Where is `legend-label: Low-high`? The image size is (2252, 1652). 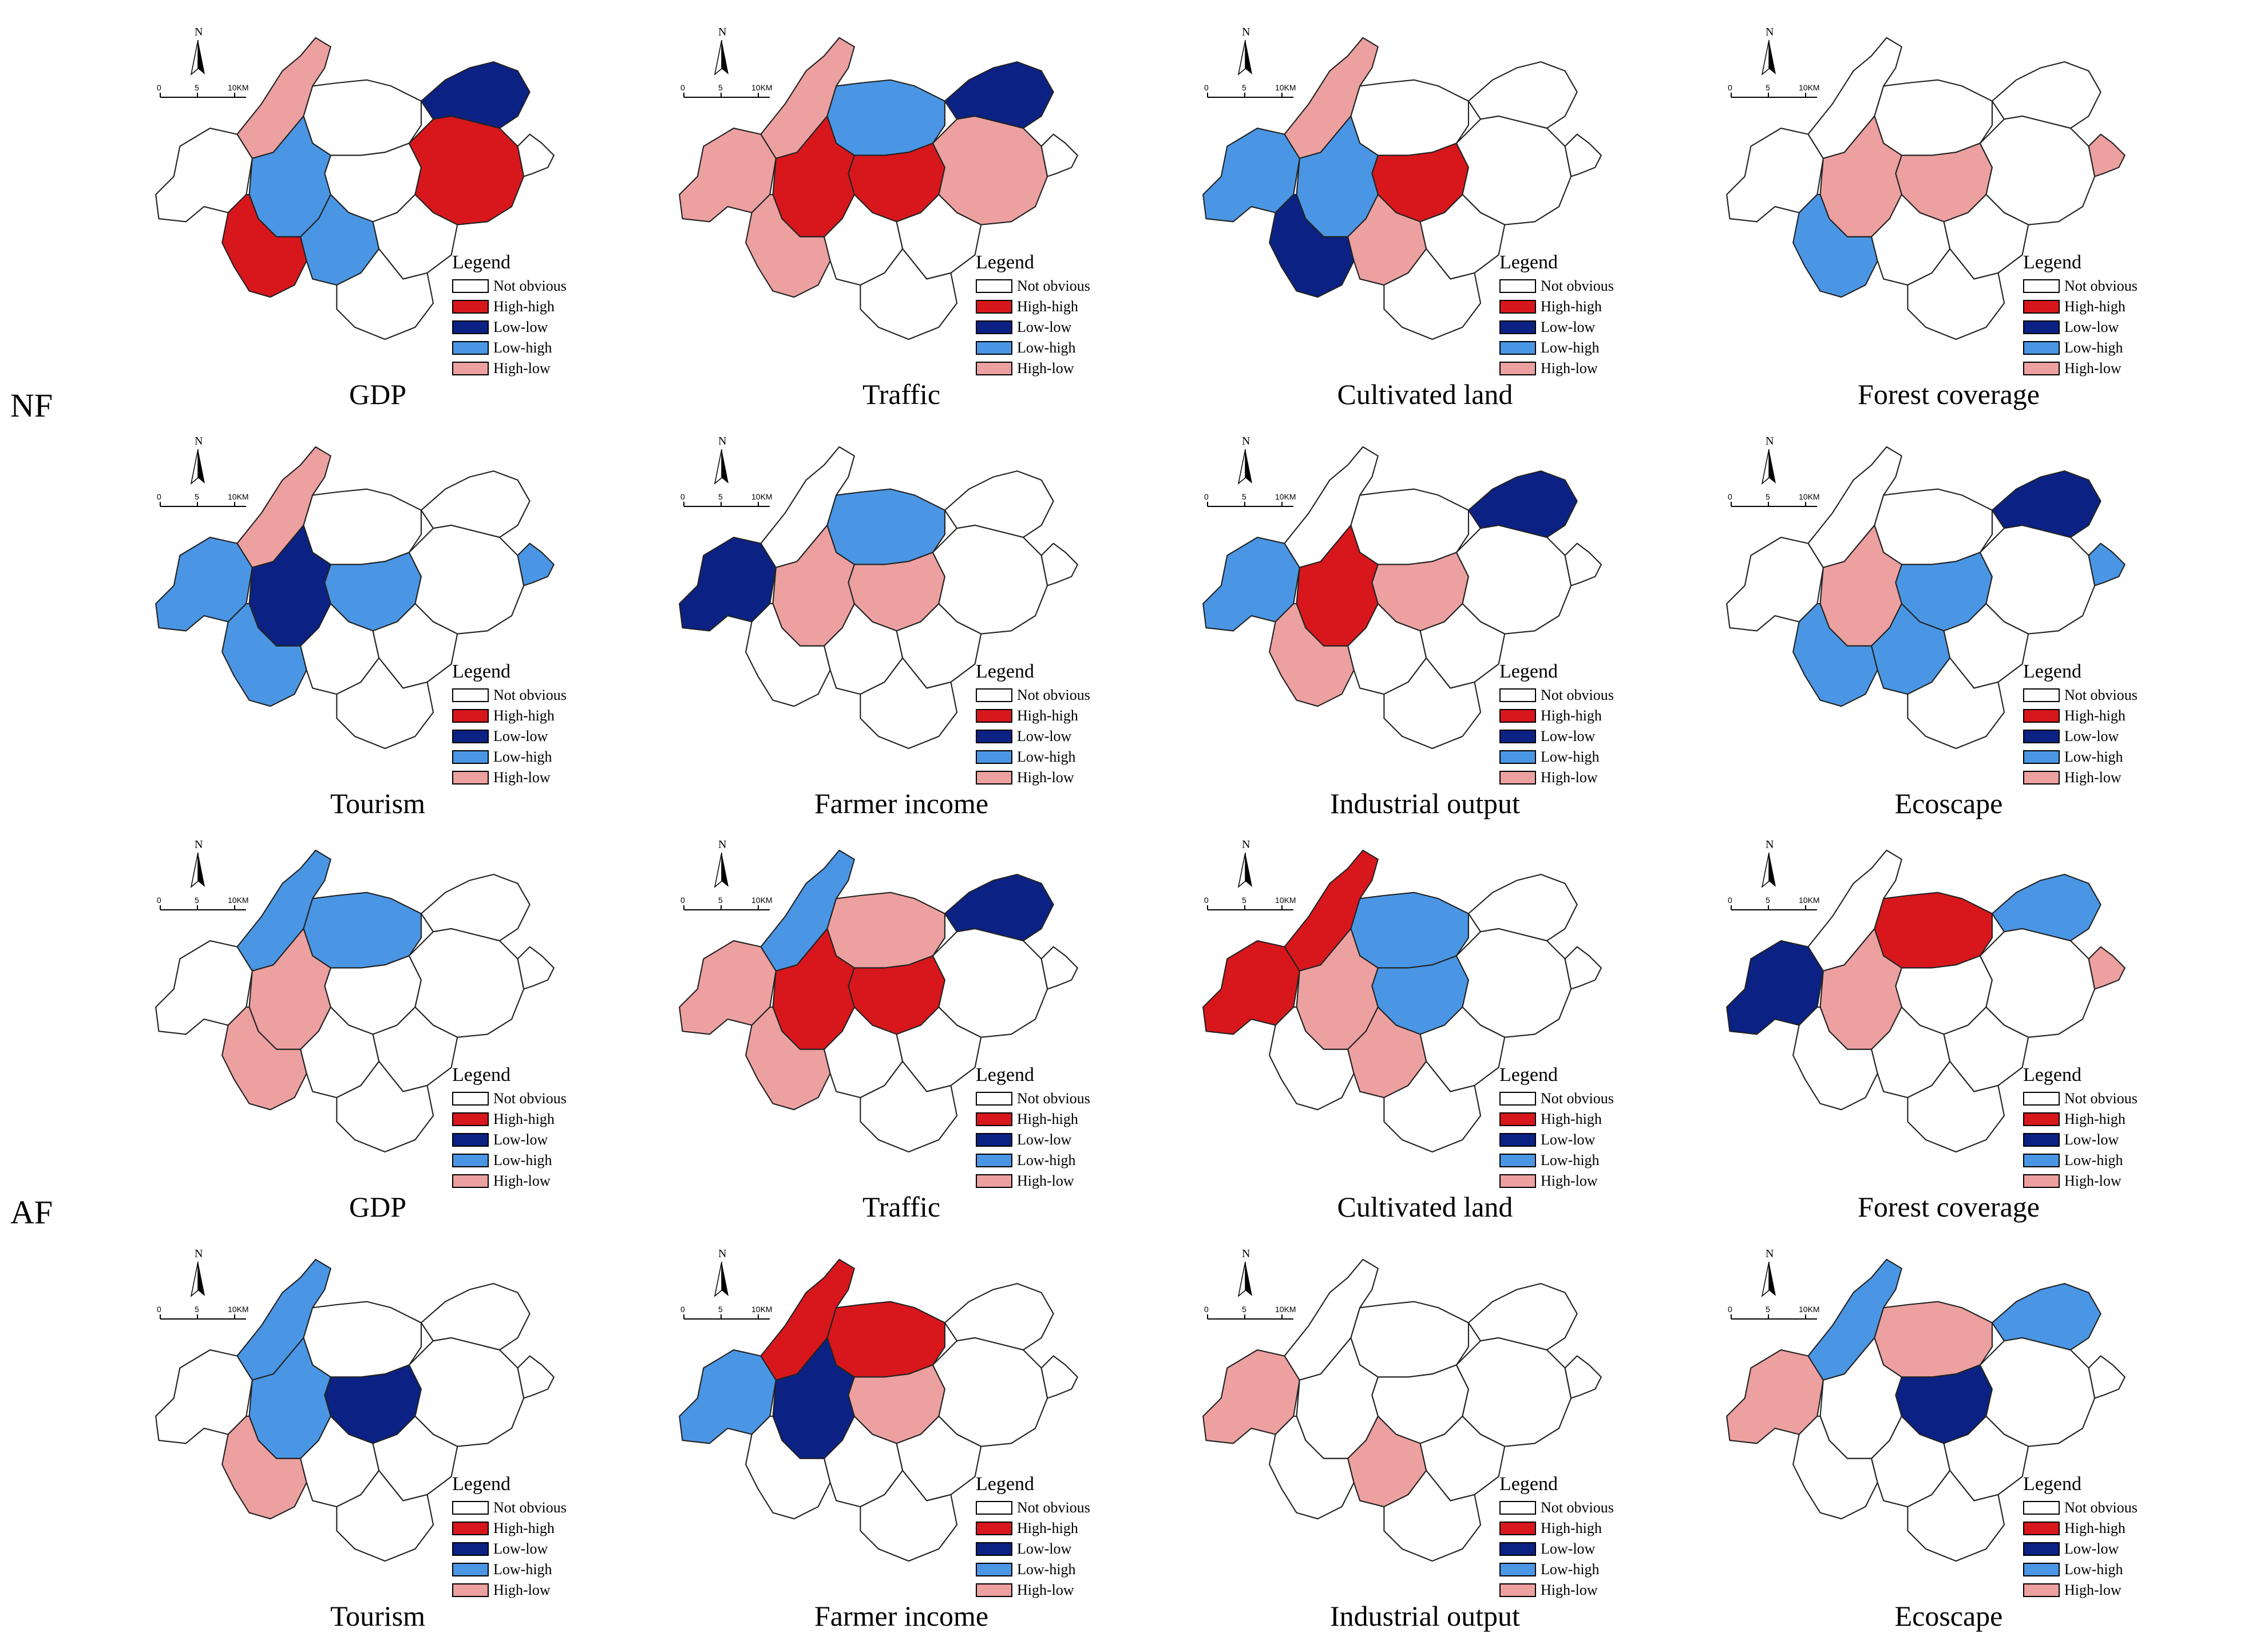
legend-label: Low-high is located at coordinates (1570, 347).